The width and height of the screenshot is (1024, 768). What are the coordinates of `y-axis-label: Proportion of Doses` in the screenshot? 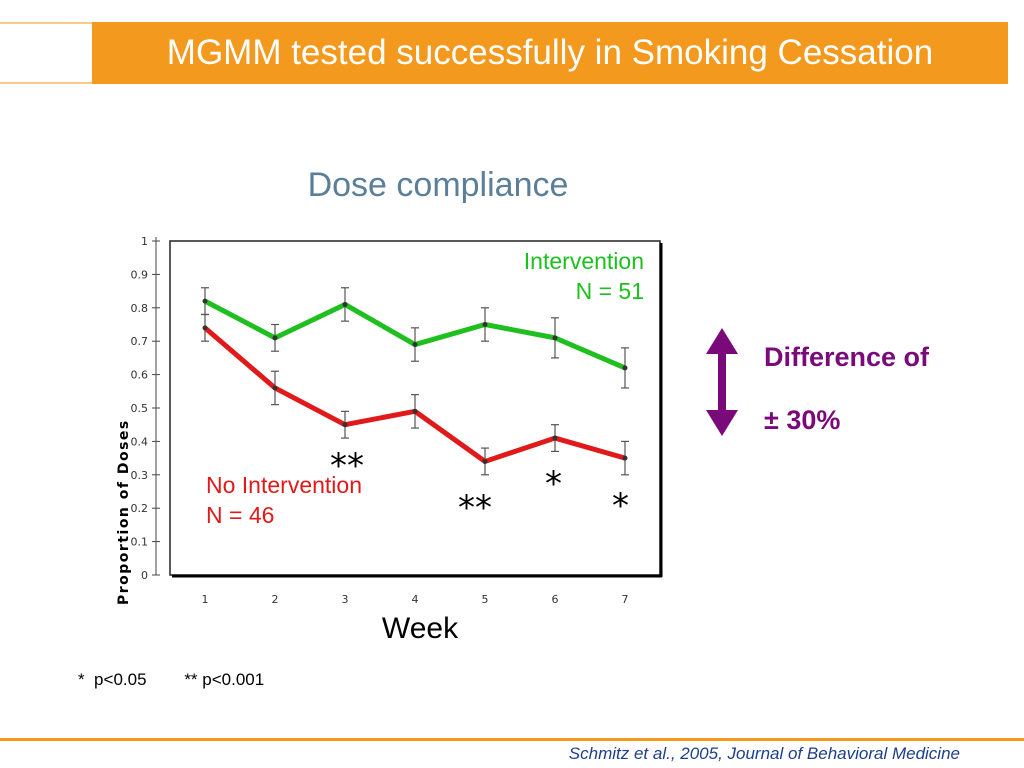 It's located at (124, 512).